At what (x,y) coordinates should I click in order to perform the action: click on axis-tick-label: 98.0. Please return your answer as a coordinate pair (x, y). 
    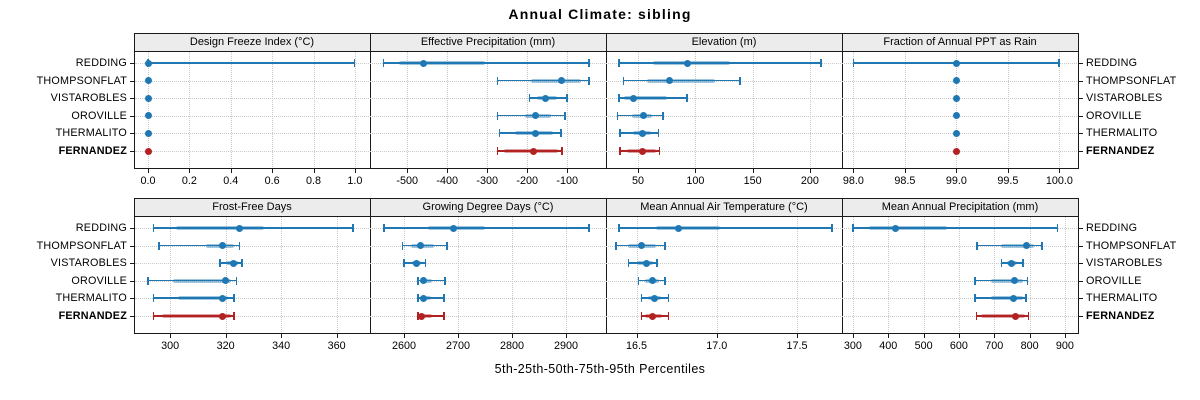
    Looking at the image, I should click on (853, 181).